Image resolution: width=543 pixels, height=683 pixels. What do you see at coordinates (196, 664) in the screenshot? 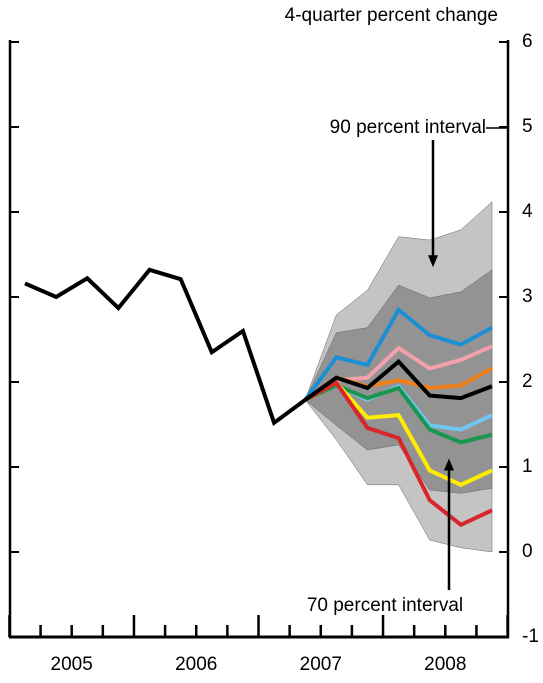
I see `x-tick-label: 2006` at bounding box center [196, 664].